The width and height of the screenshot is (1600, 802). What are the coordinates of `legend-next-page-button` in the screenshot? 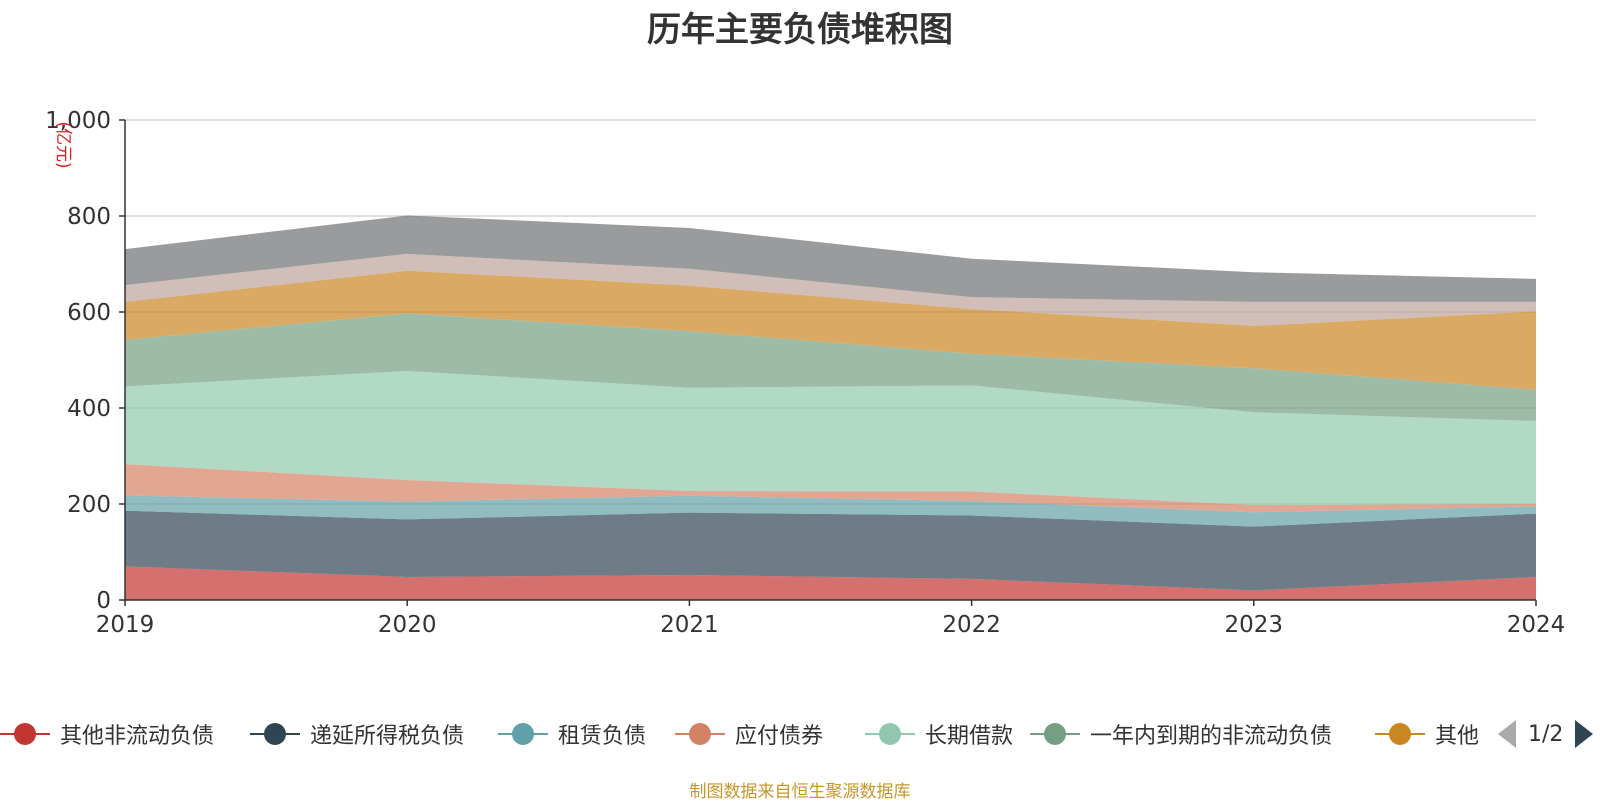 It's located at (1584, 734).